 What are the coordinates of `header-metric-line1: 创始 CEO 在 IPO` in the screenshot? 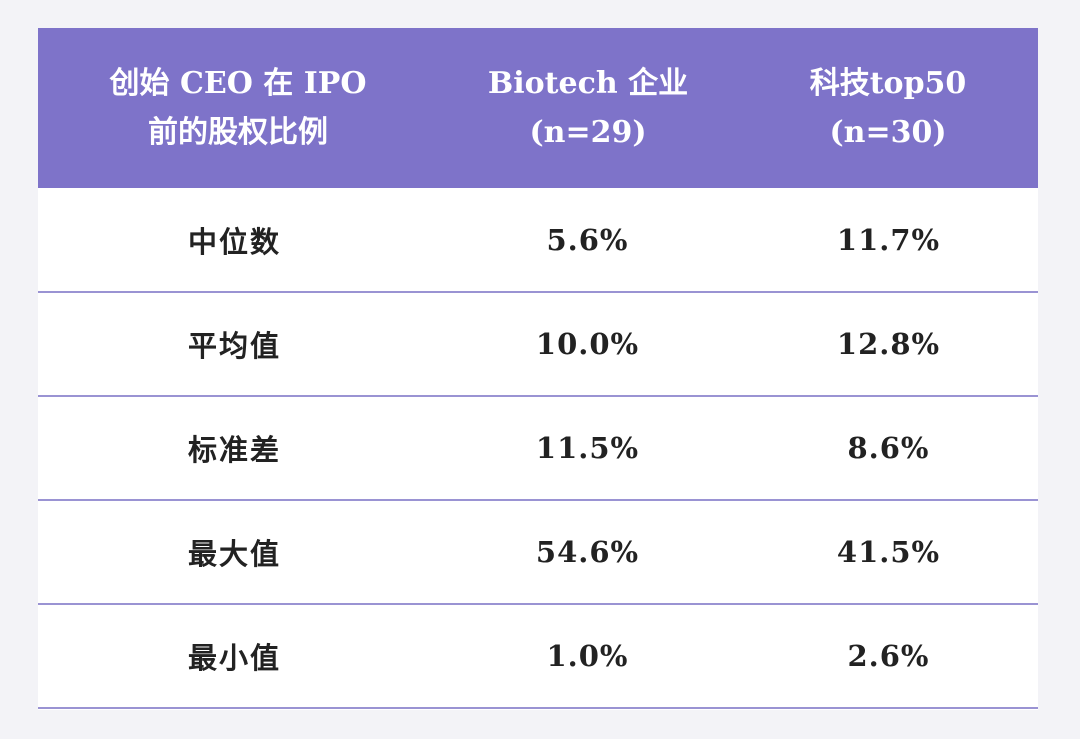 It's located at (238, 83).